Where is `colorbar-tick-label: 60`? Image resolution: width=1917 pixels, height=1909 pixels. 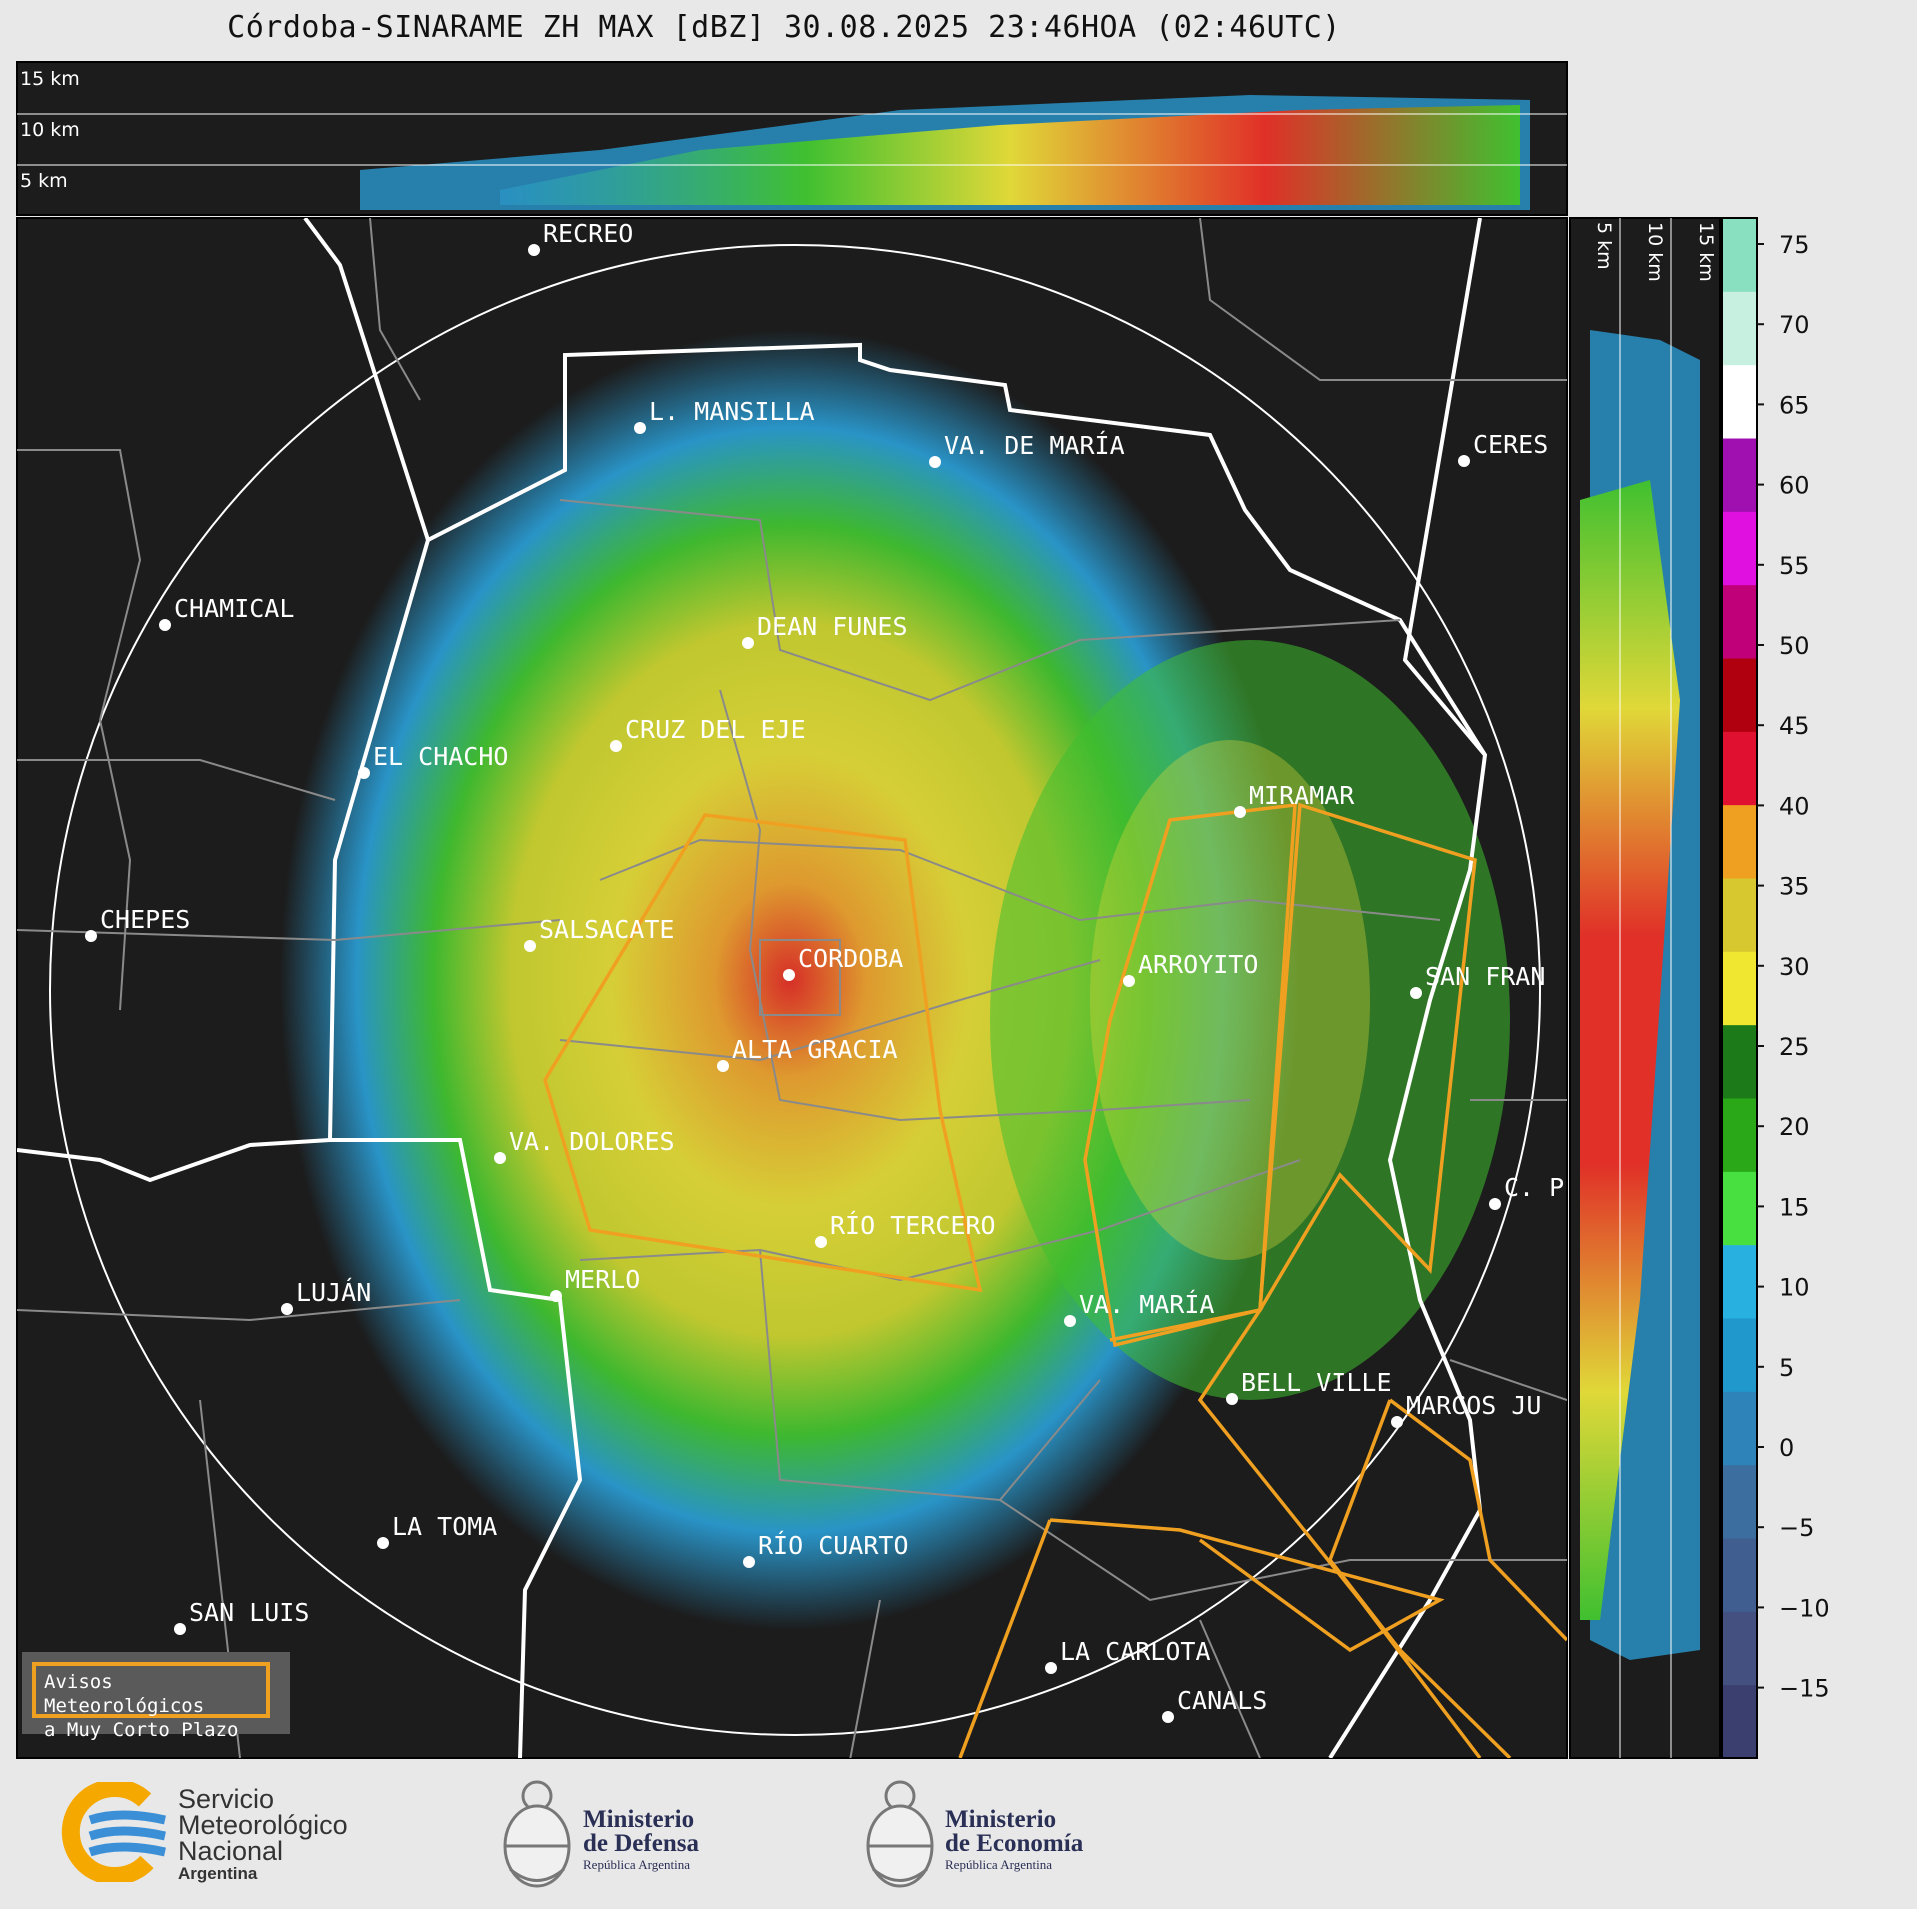 colorbar-tick-label: 60 is located at coordinates (1794, 486).